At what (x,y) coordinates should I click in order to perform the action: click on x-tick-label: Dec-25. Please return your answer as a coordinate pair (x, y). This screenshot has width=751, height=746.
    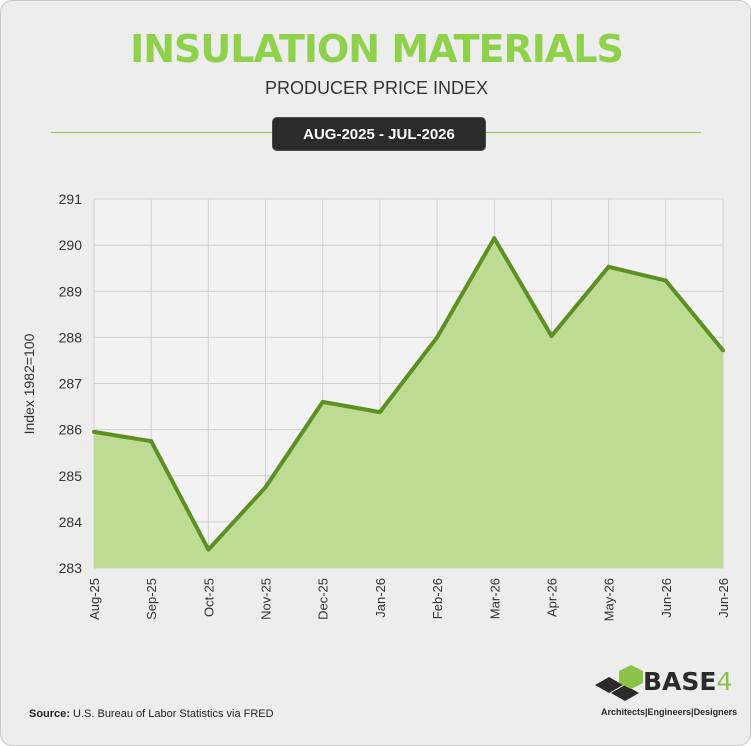
    Looking at the image, I should click on (323, 599).